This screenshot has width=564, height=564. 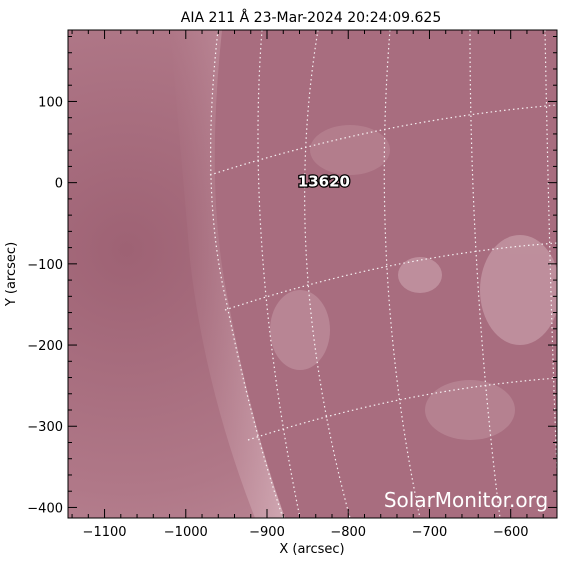 What do you see at coordinates (45, 427) in the screenshot?
I see `y-tick-label: −300` at bounding box center [45, 427].